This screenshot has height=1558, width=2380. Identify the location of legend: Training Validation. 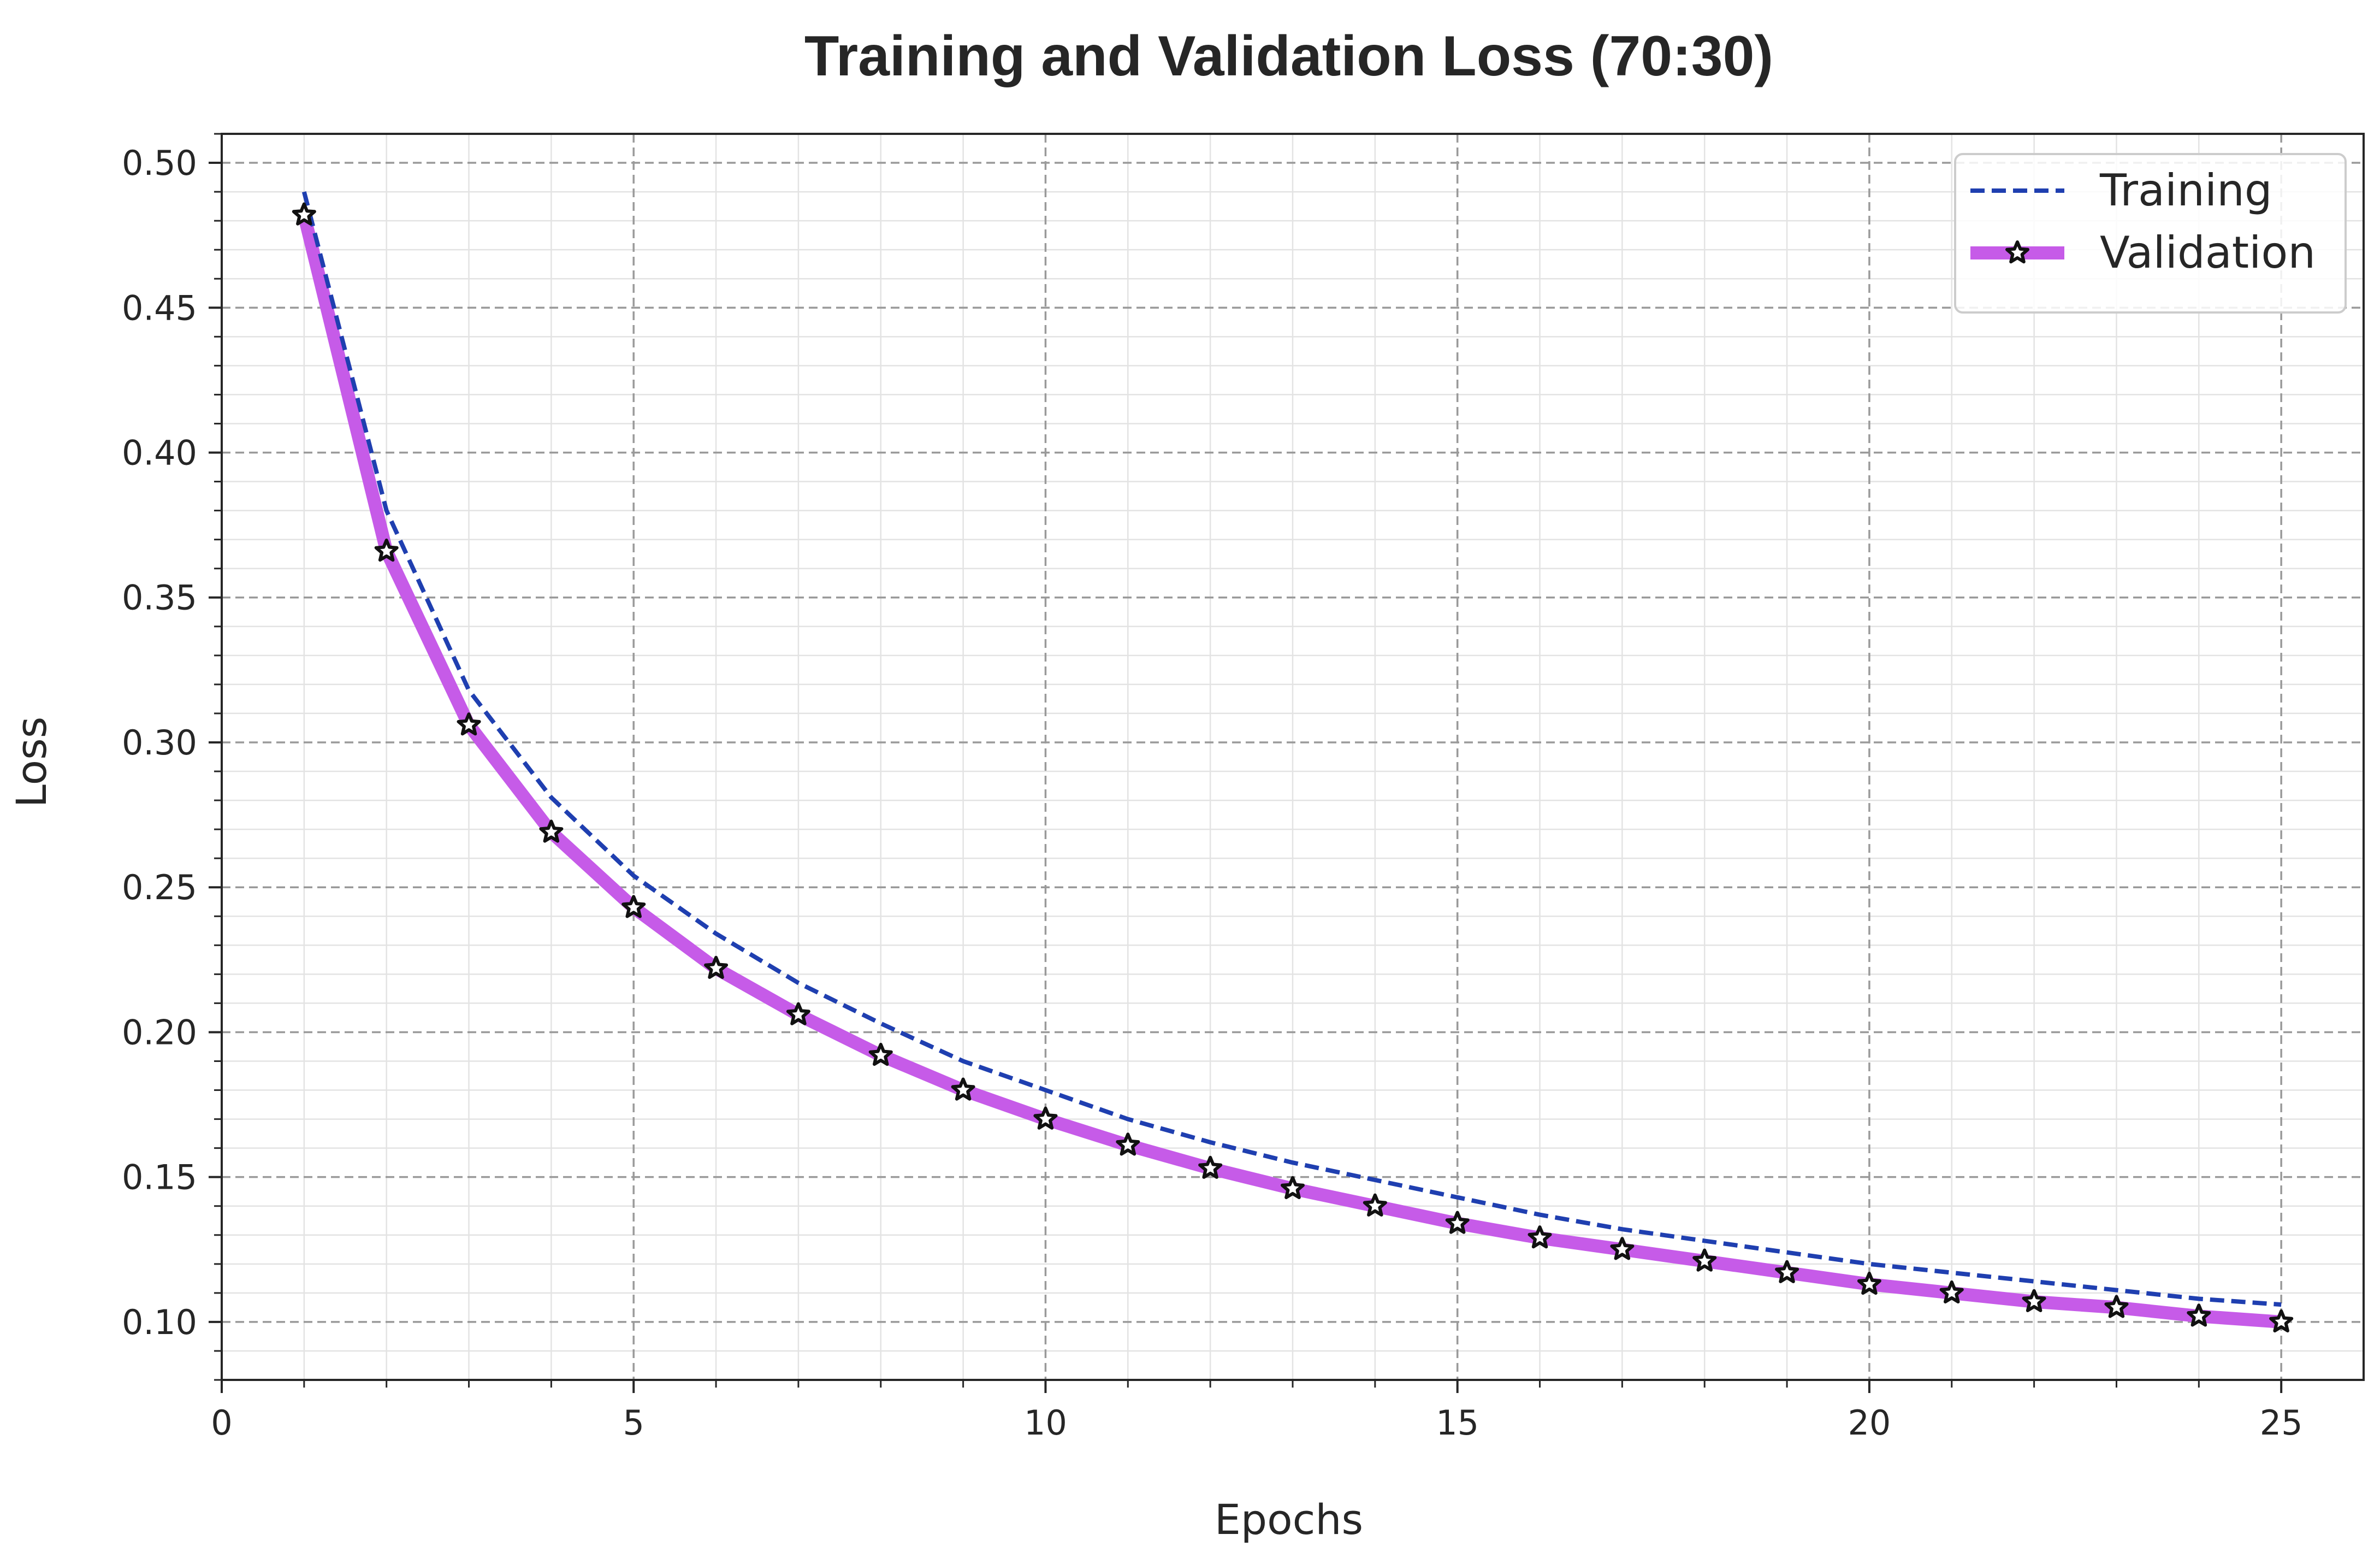
(2150, 233).